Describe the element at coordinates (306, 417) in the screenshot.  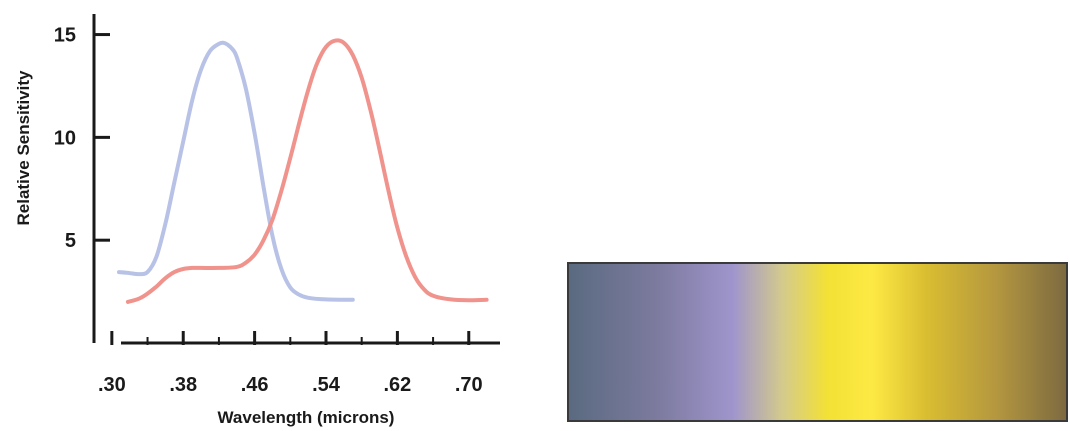
I see `x-axis-title: Wavelength (microns)` at that location.